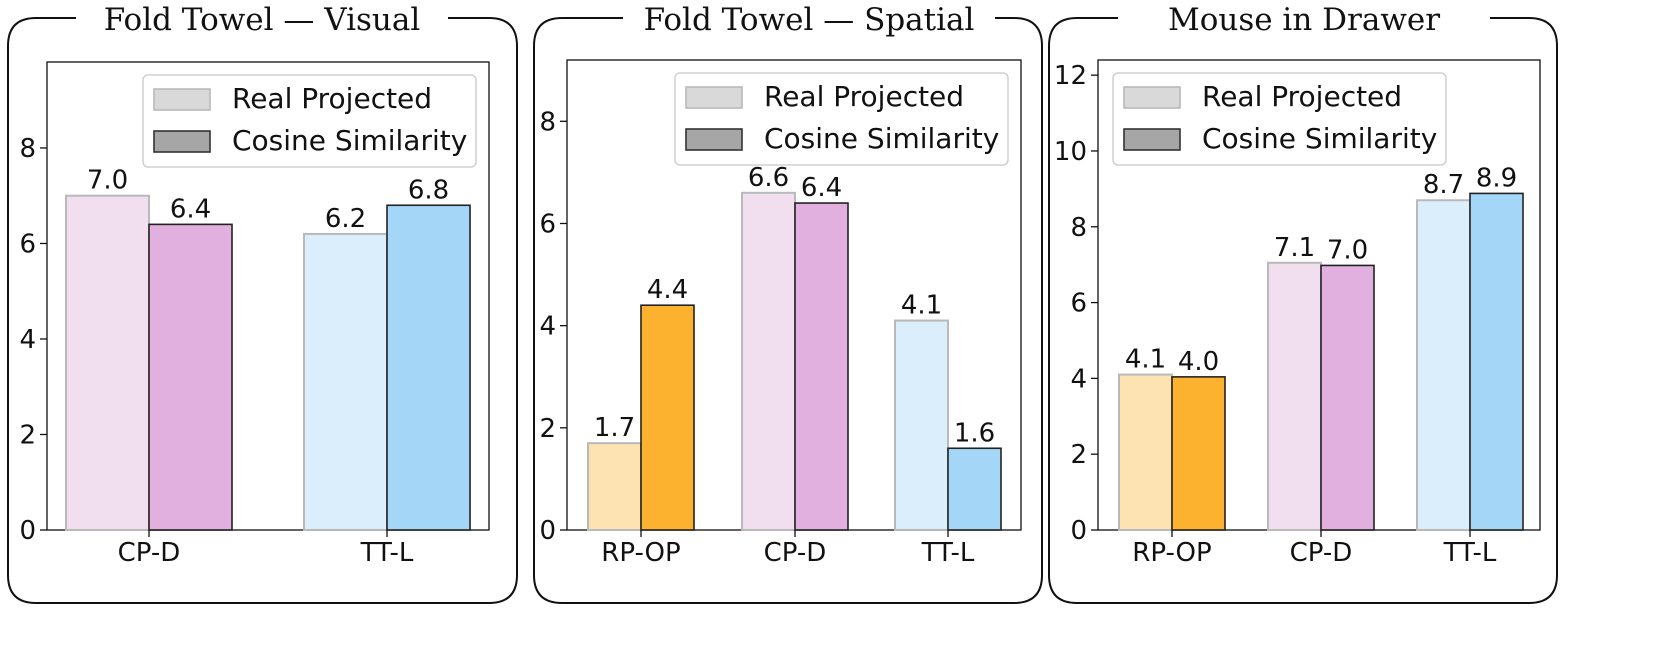 The height and width of the screenshot is (646, 1661). I want to click on bar-value-label: 8.9, so click(1496, 178).